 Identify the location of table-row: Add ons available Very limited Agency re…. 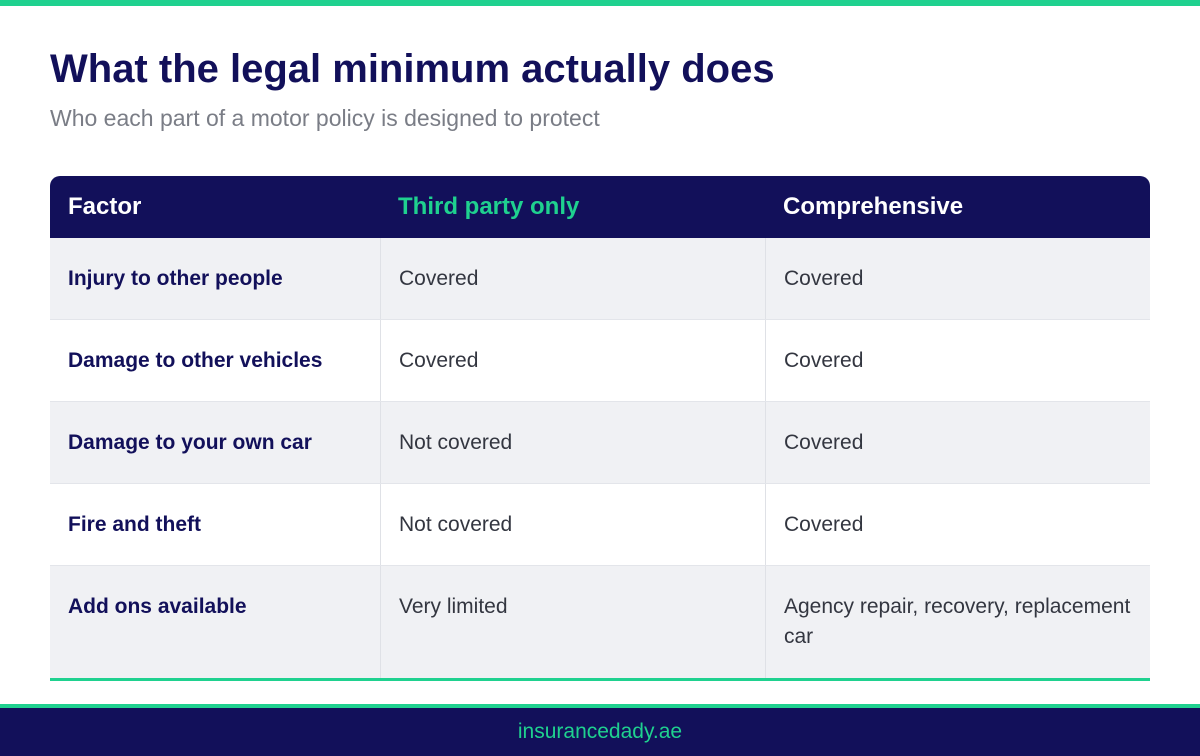
(600, 623).